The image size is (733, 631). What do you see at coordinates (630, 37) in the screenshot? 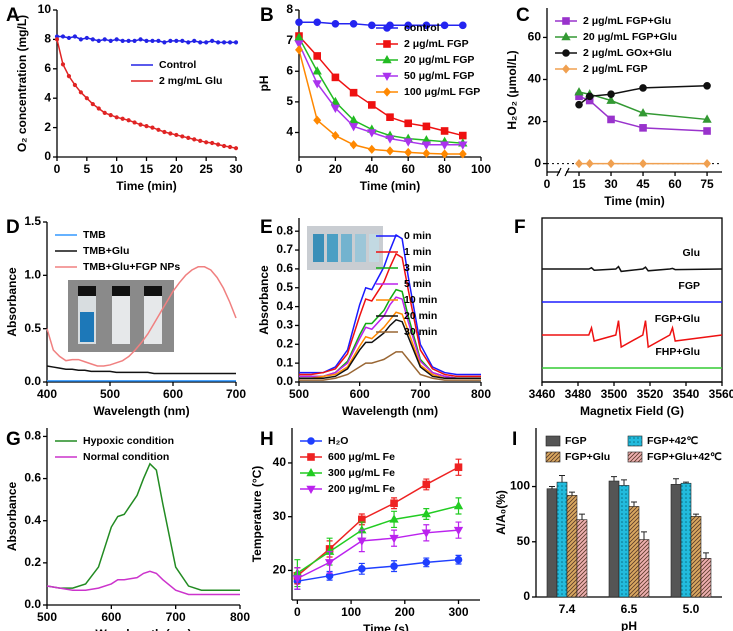
I see `legend-label: 20 μg/mL FGP+Glu` at bounding box center [630, 37].